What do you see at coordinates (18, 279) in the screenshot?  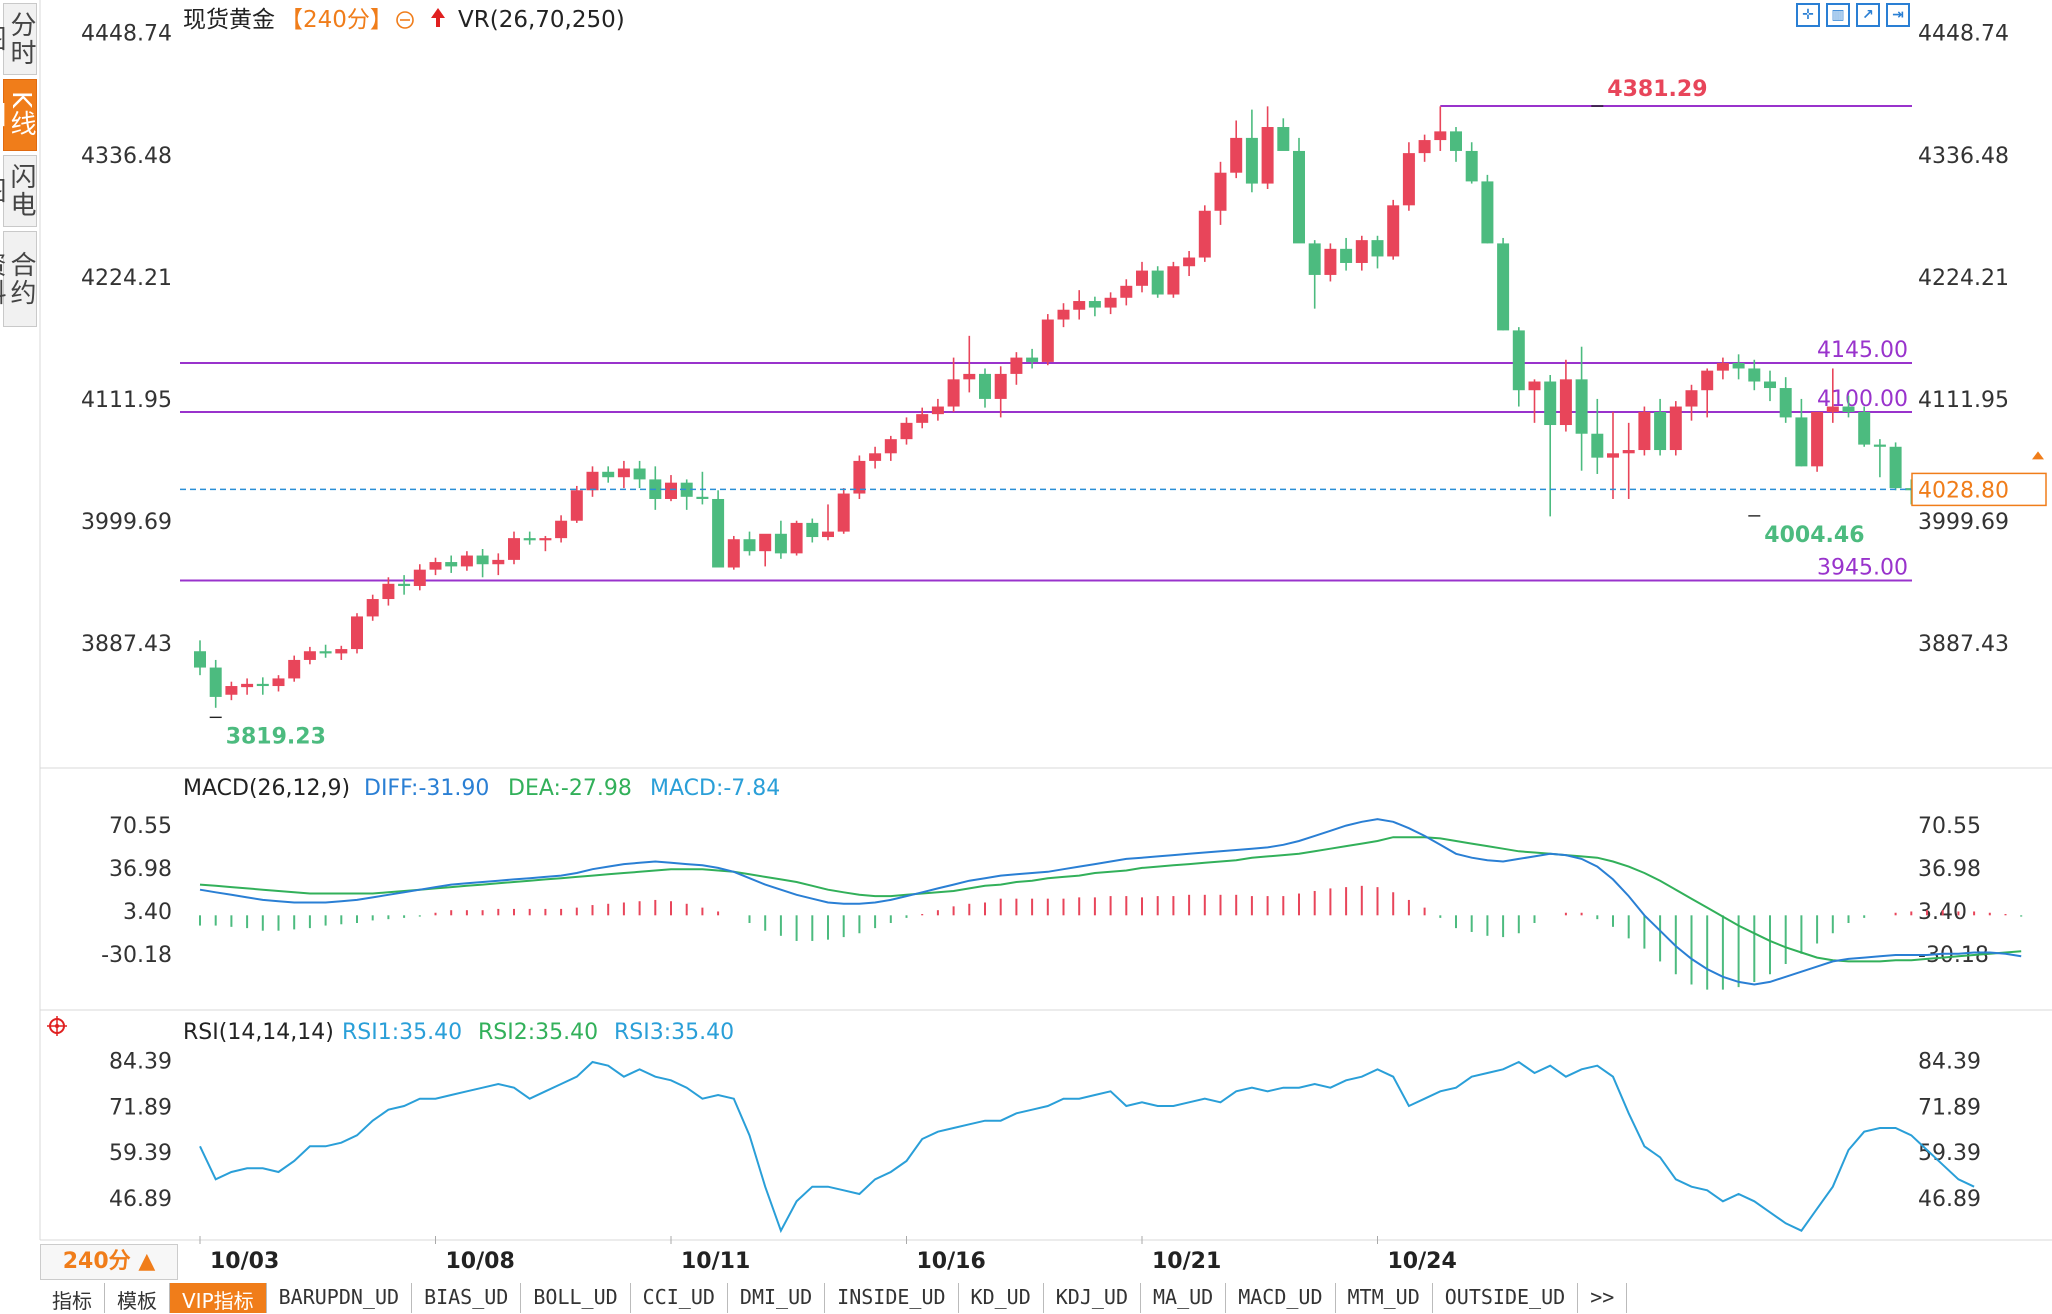 I see `tab-contract-info: 合约资料` at bounding box center [18, 279].